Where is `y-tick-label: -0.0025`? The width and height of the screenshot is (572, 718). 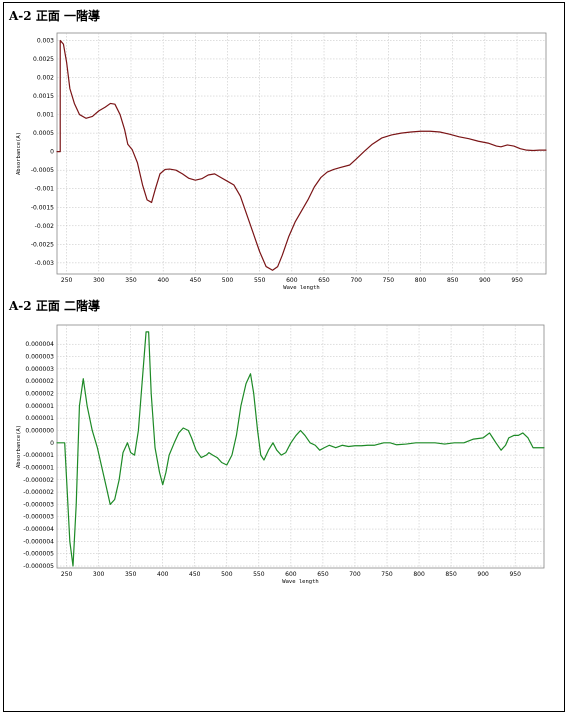
y-tick-label: -0.0025 is located at coordinates (42, 244).